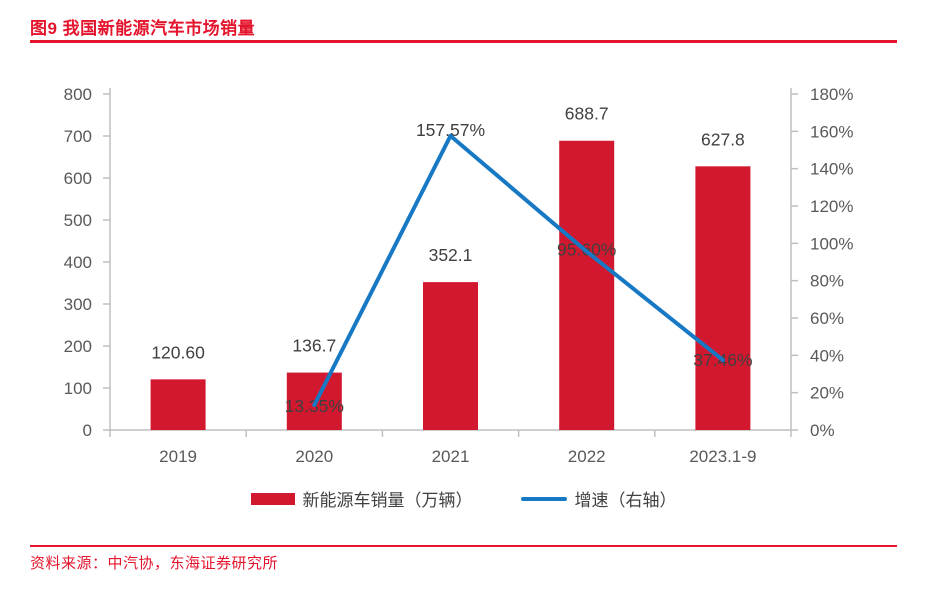  Describe the element at coordinates (314, 346) in the screenshot. I see `bar-value-label: 136.7` at that location.